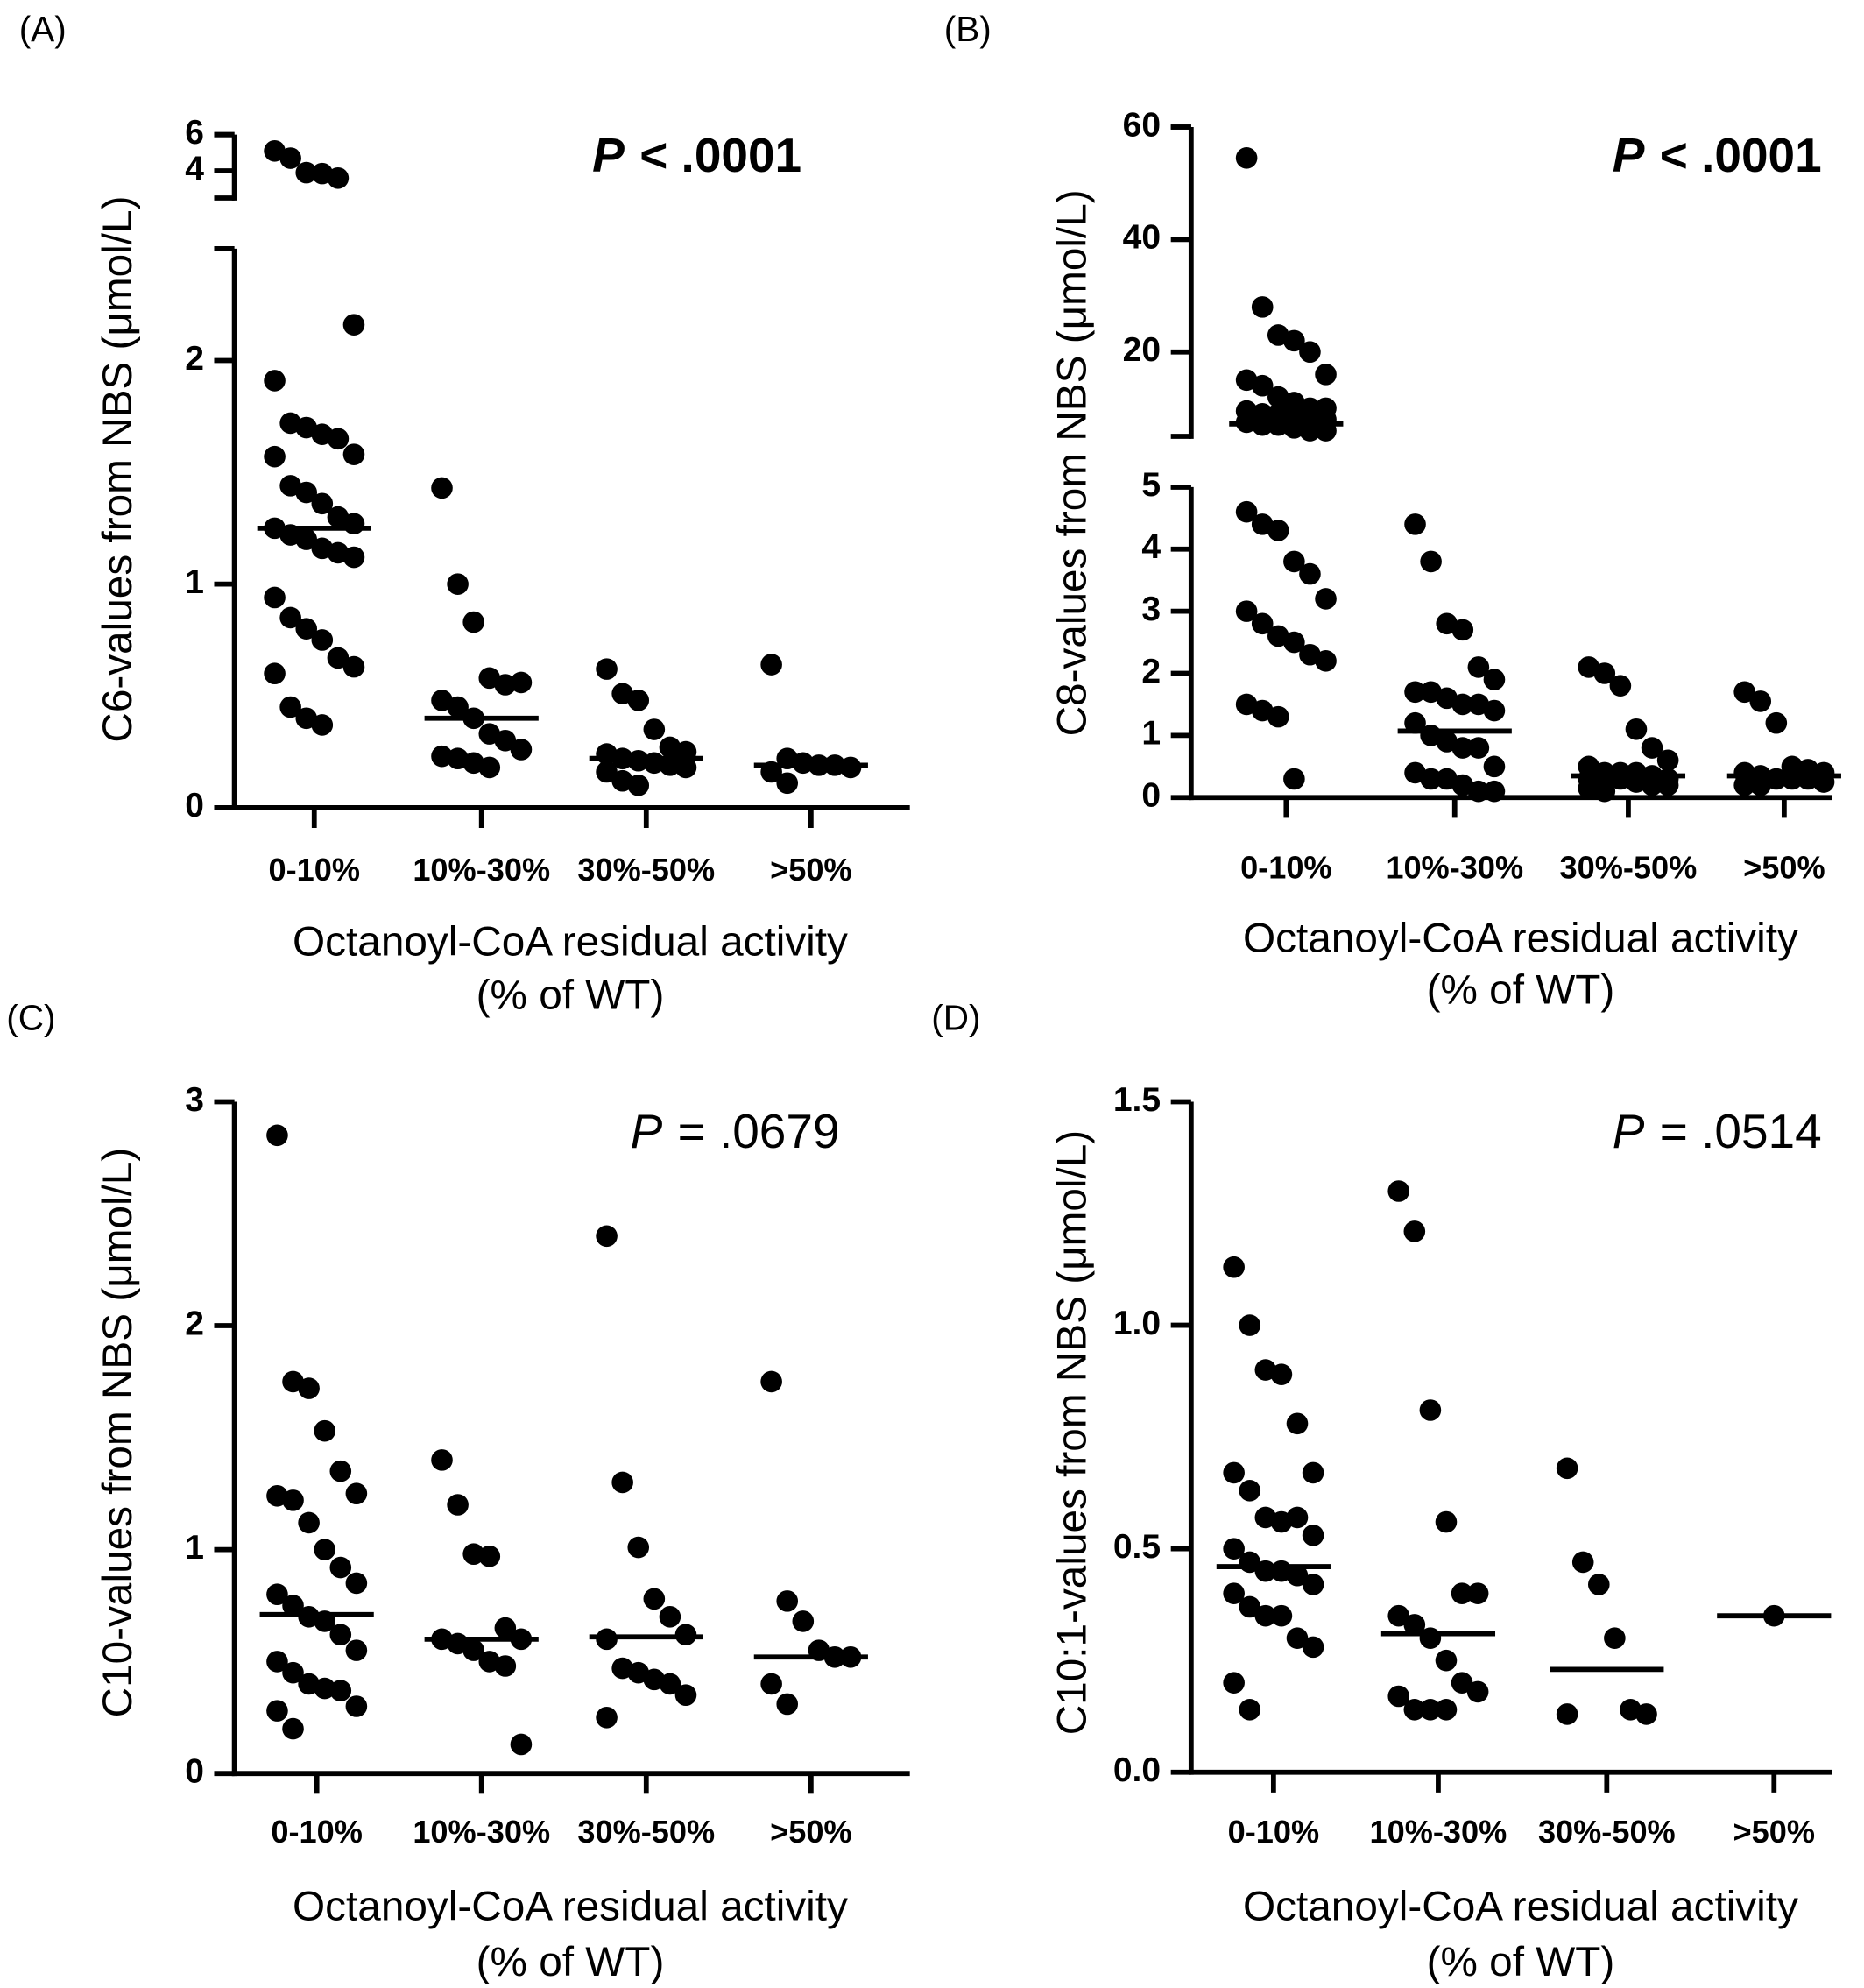  What do you see at coordinates (1151, 671) in the screenshot?
I see `y-tick-label: 2` at bounding box center [1151, 671].